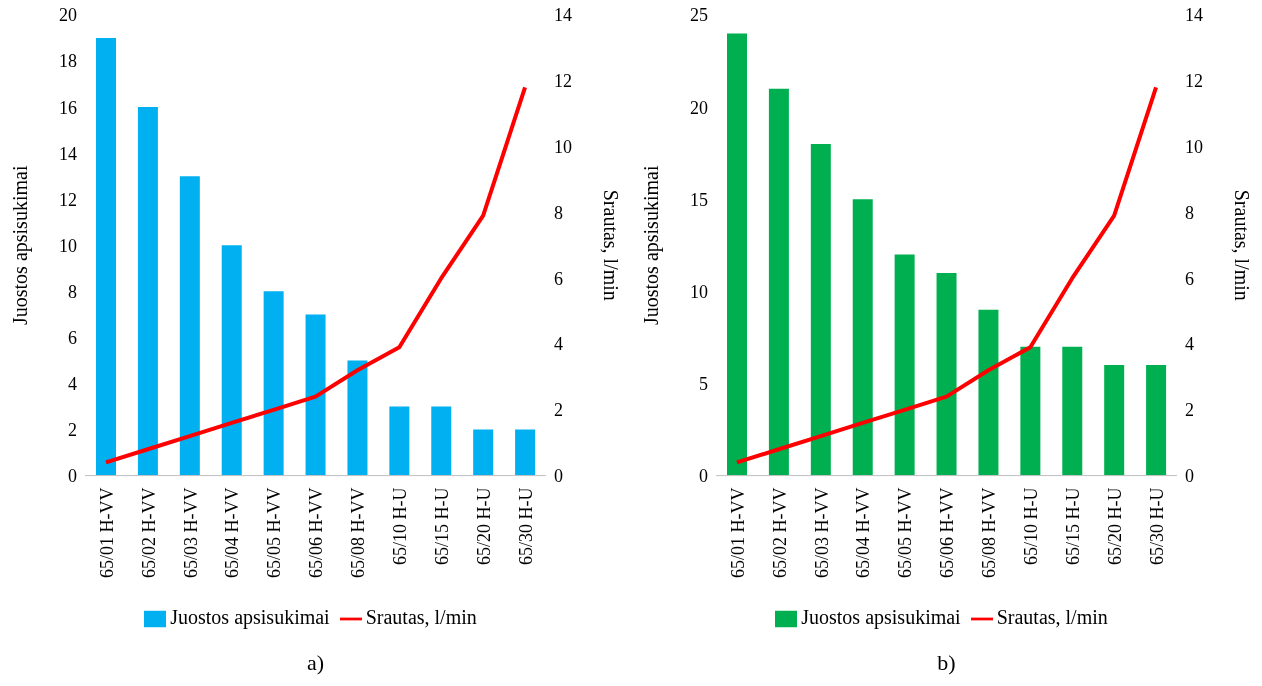 The height and width of the screenshot is (686, 1262). What do you see at coordinates (72, 383) in the screenshot?
I see `y-tick-label: 4` at bounding box center [72, 383].